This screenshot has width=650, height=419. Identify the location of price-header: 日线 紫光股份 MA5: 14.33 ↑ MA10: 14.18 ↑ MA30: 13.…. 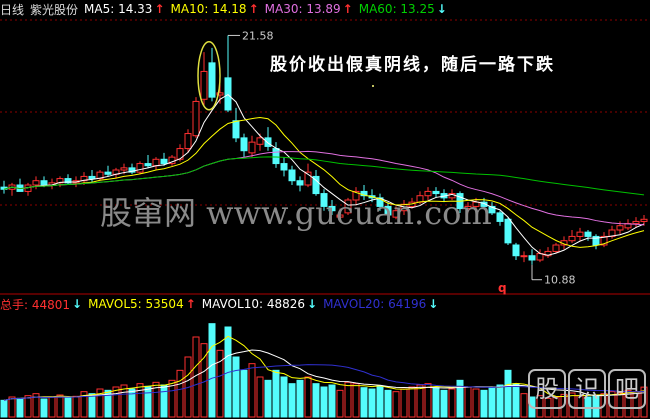
(223, 9).